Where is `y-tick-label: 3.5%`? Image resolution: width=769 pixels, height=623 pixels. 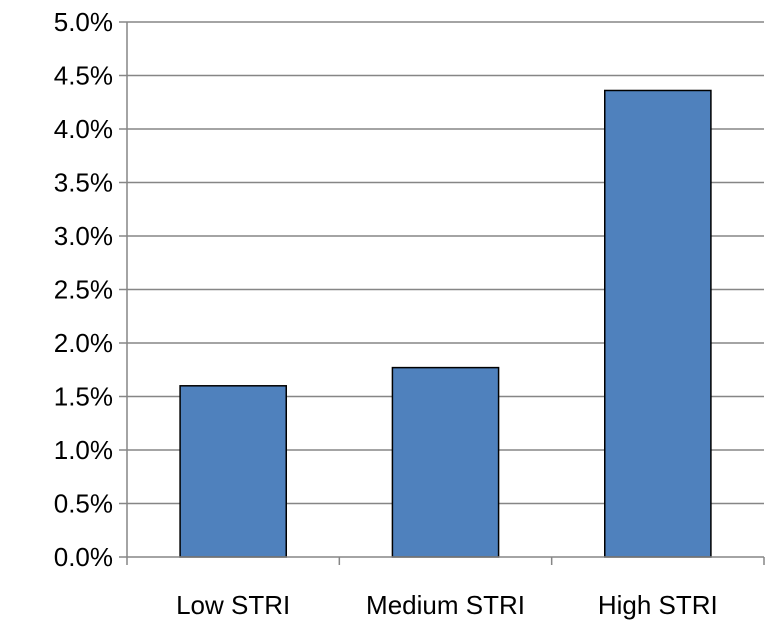 y-tick-label: 3.5% is located at coordinates (83, 183).